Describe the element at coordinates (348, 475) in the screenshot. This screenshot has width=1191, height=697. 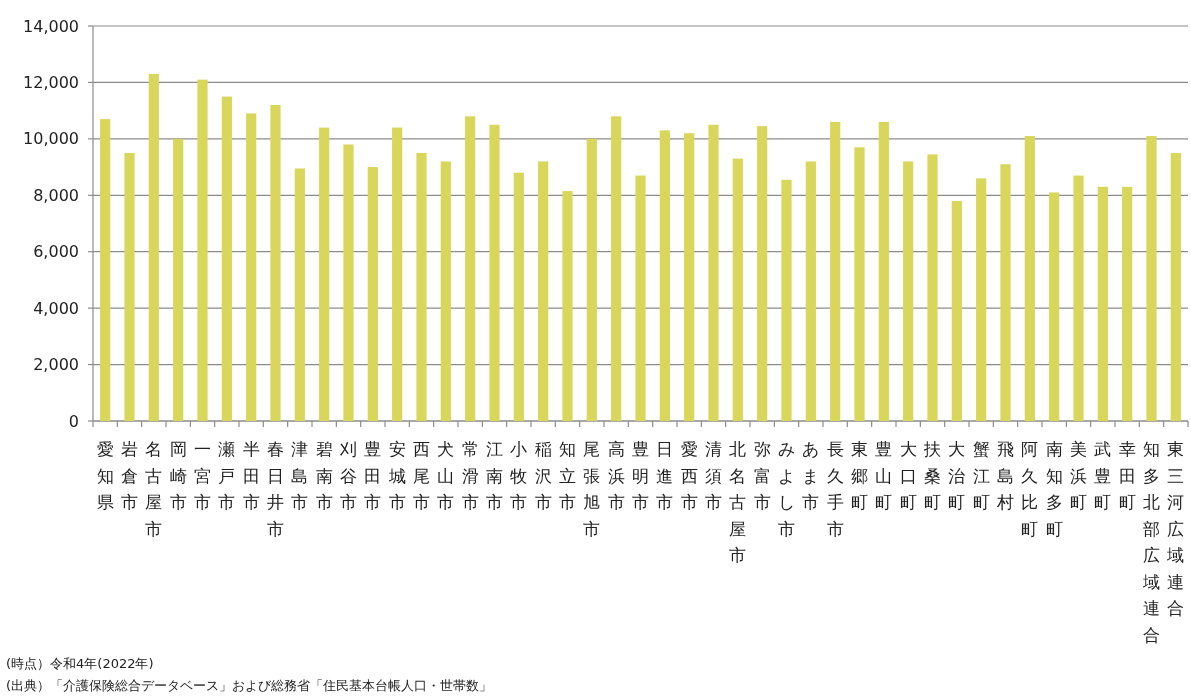
I see `x-tick-label: 刈谷市` at that location.